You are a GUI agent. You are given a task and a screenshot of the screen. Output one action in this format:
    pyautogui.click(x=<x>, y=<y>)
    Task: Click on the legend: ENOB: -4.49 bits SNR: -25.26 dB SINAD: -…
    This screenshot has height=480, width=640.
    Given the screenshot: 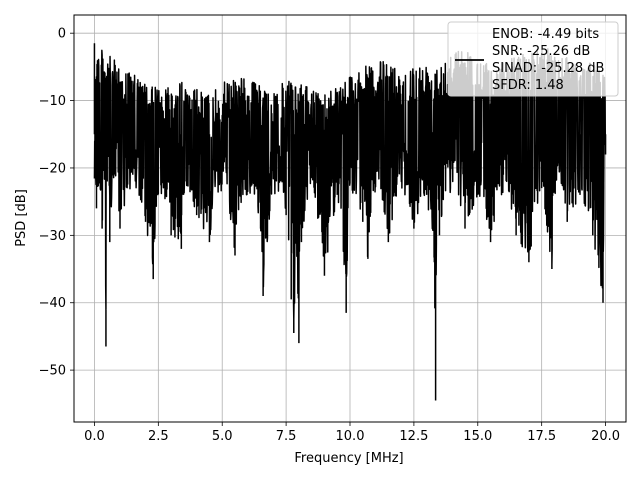 What is the action you would take?
    pyautogui.click(x=533, y=59)
    